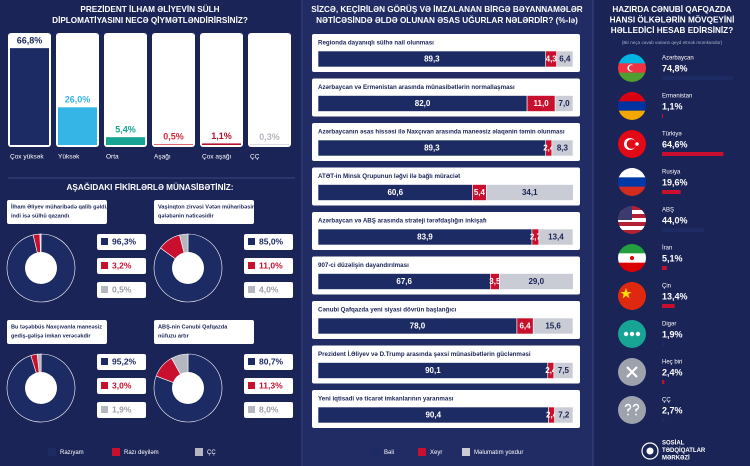 Image resolution: width=750 pixels, height=466 pixels. Describe the element at coordinates (78, 100) in the screenshot. I see `value-label: 26,0%` at that location.